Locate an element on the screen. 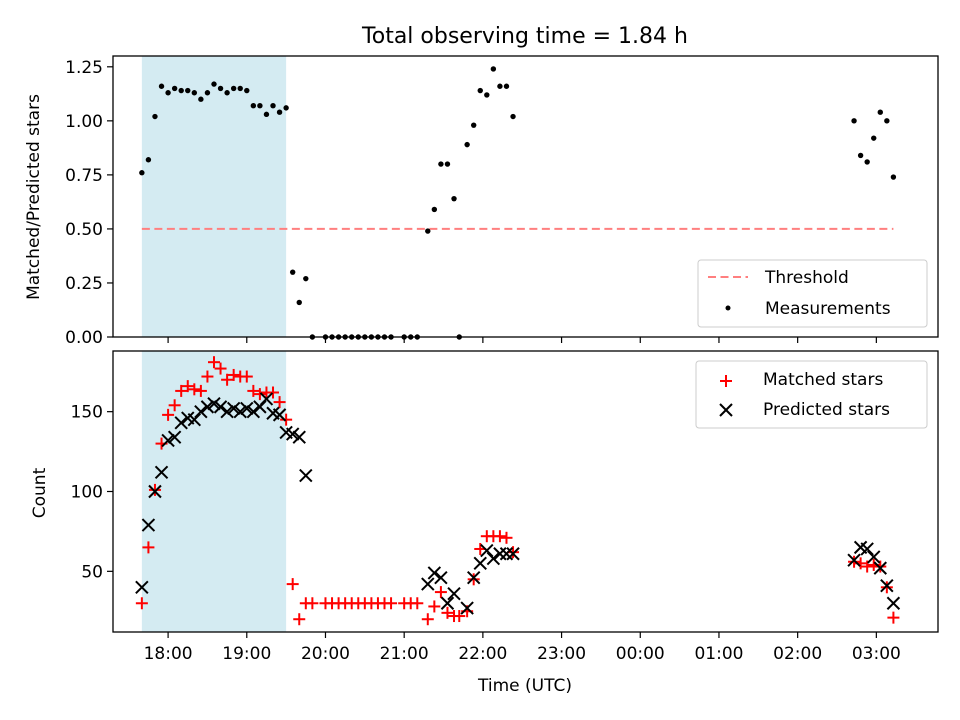 This screenshot has height=720, width=960. count-y-axis-label: Count is located at coordinates (40, 492).